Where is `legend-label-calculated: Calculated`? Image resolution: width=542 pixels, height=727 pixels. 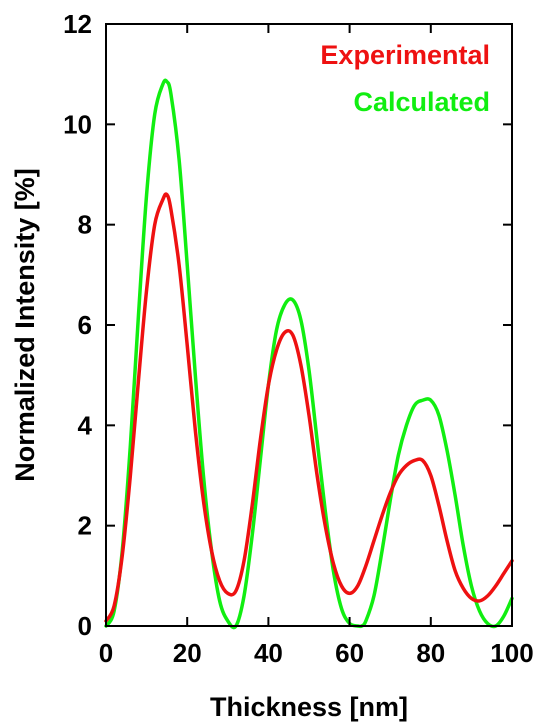
legend-label-calculated: Calculated is located at coordinates (421, 102).